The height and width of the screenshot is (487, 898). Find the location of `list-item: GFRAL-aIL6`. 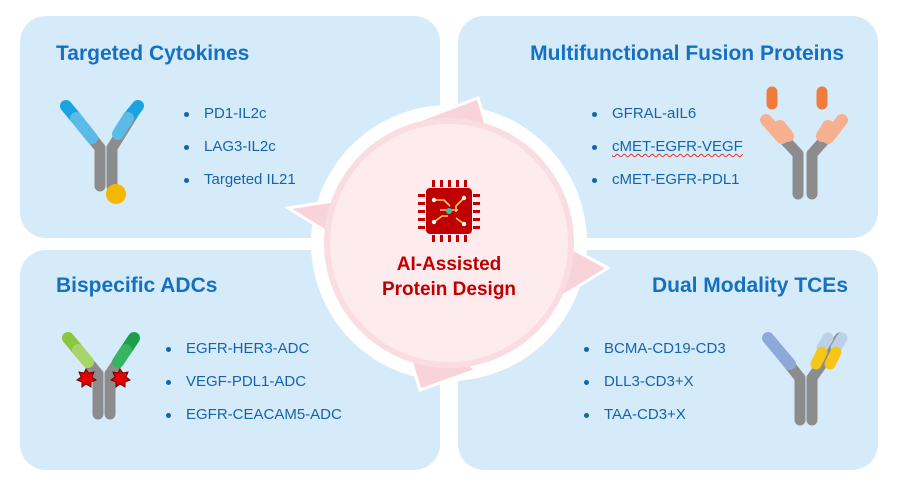

list-item: GFRAL-aIL6 is located at coordinates (667, 120).